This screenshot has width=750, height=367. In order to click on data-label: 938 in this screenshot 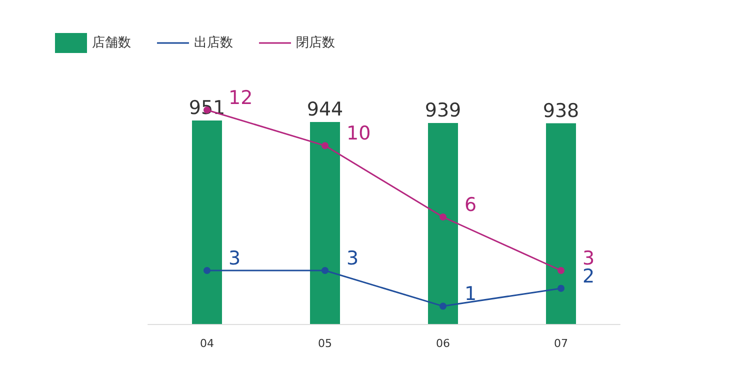, I will do `click(561, 111)`.